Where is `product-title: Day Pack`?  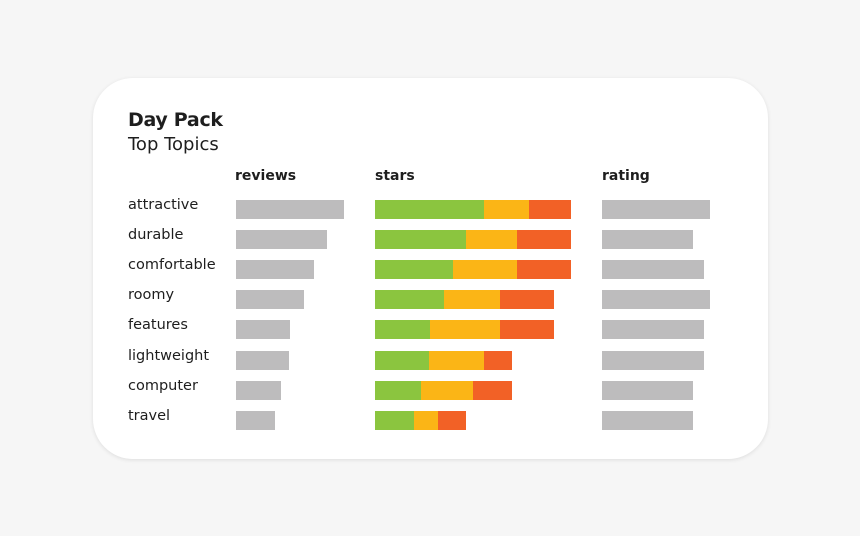 product-title: Day Pack is located at coordinates (175, 120).